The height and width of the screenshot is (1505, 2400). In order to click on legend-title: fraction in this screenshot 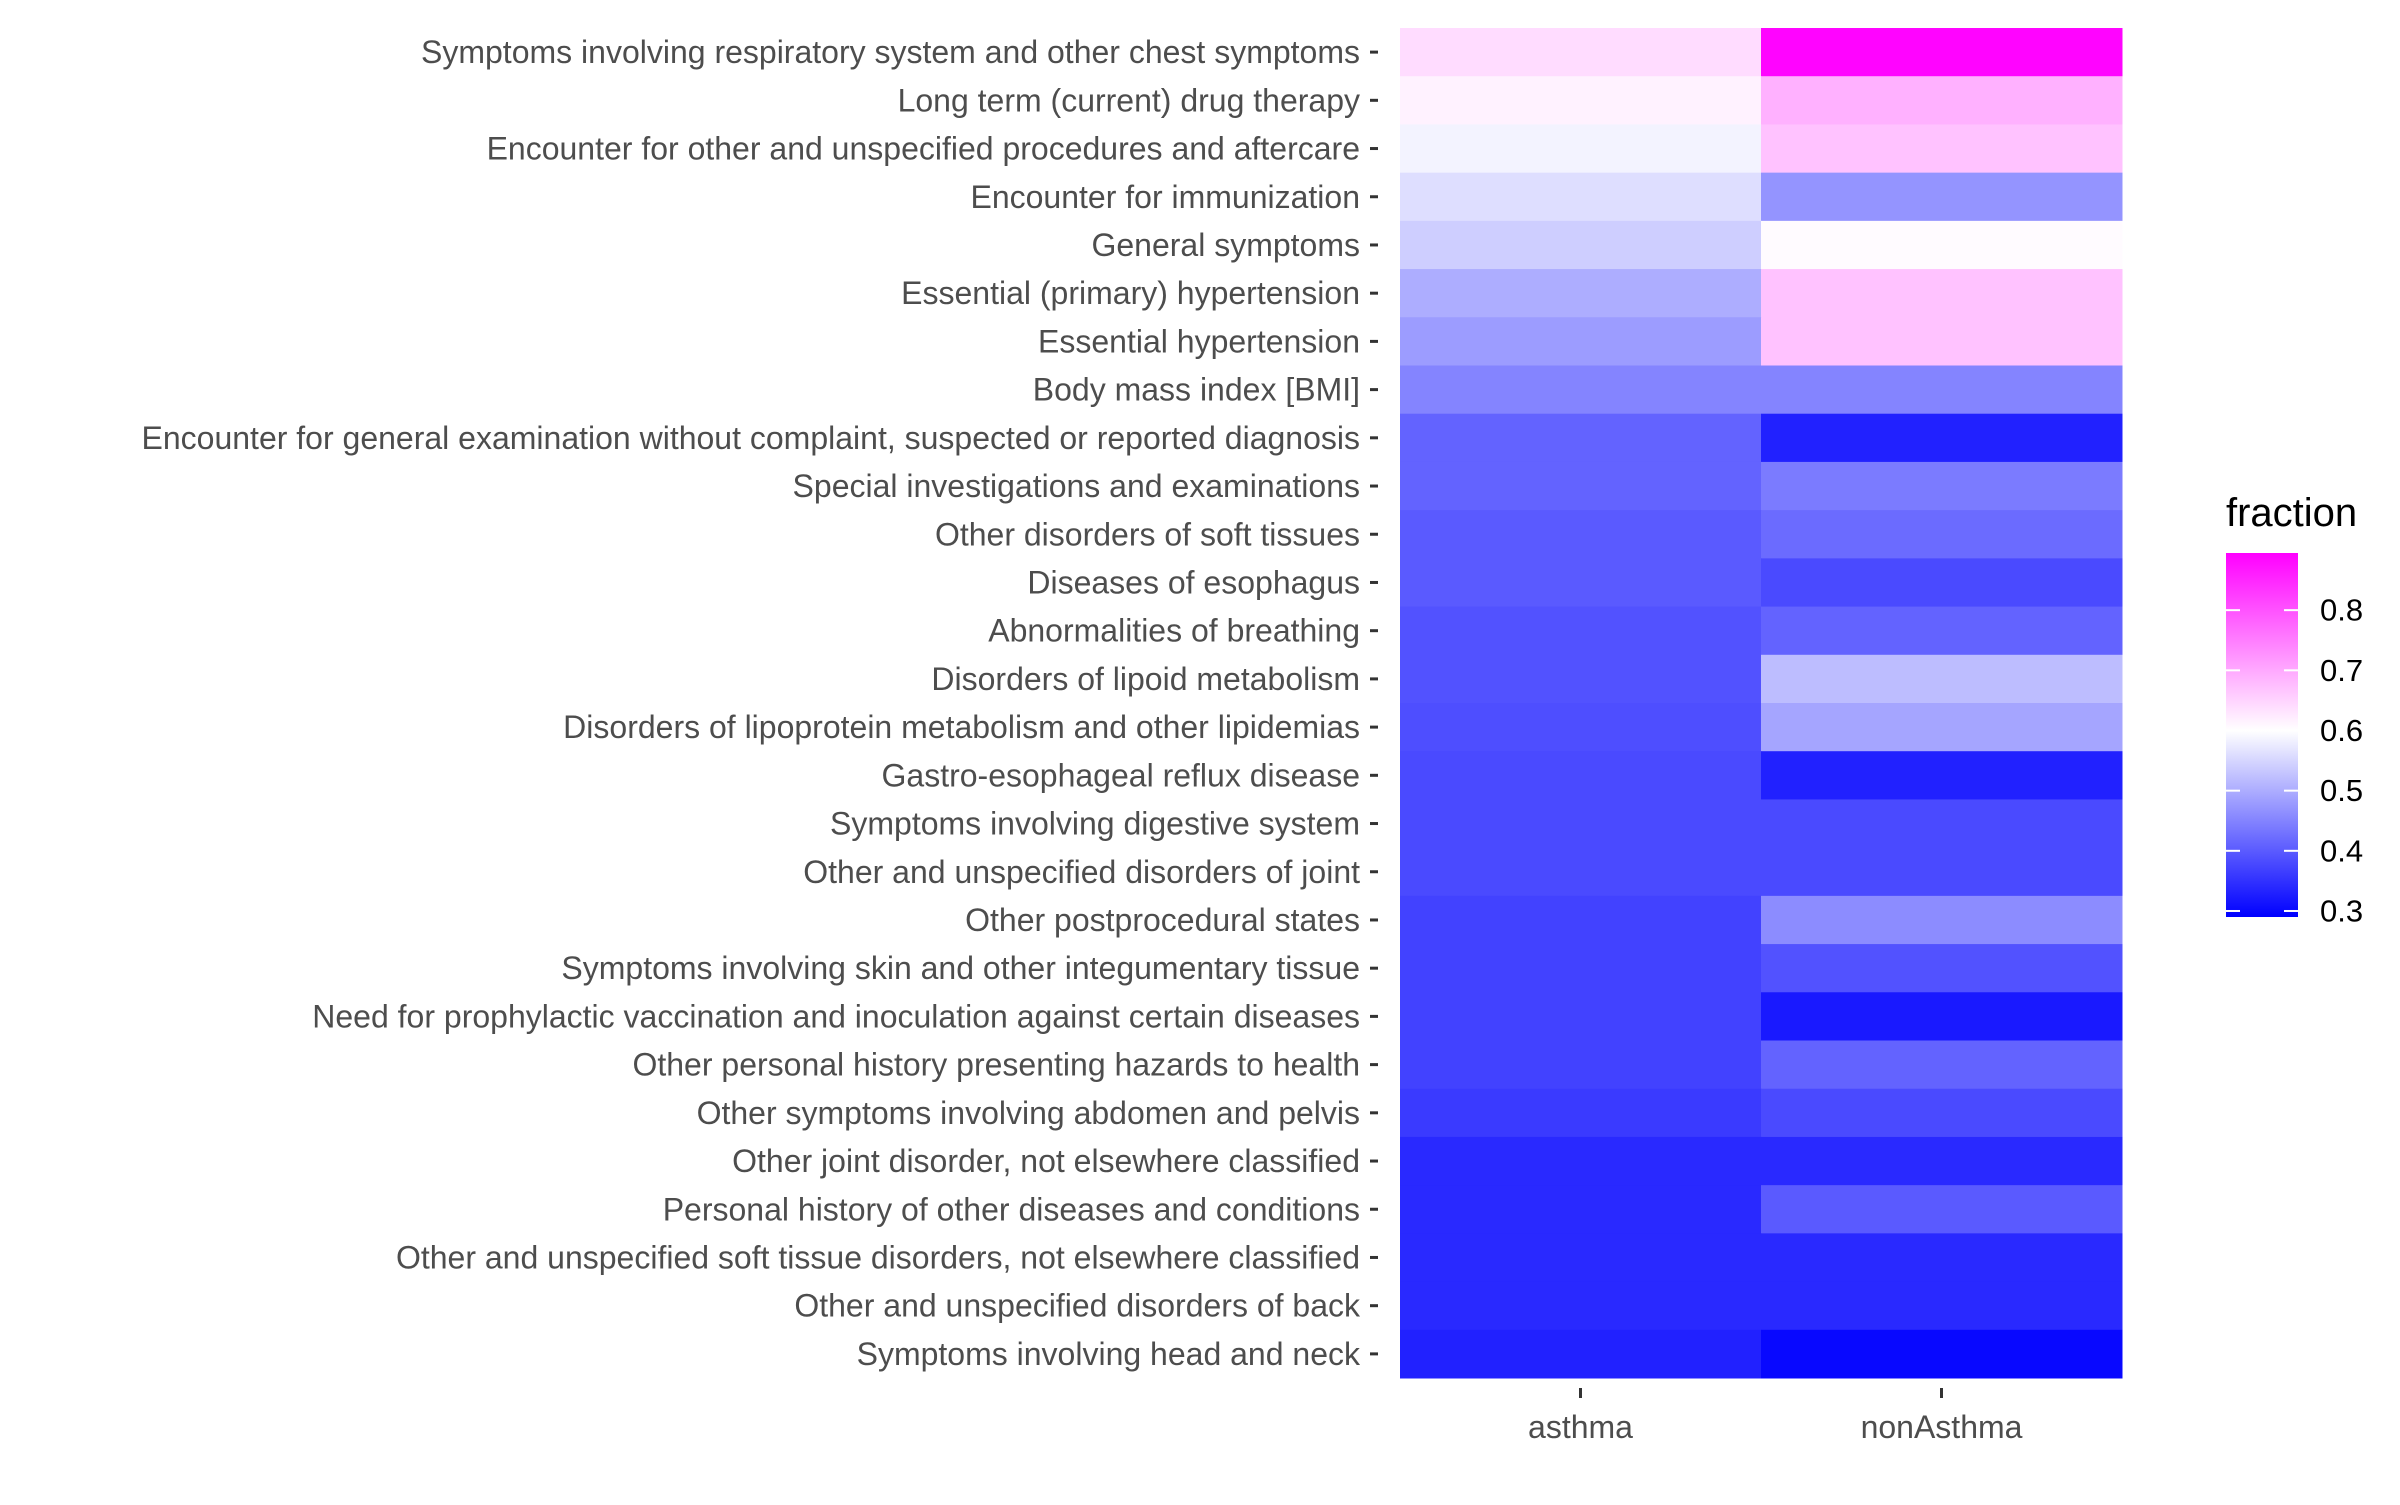, I will do `click(2291, 513)`.